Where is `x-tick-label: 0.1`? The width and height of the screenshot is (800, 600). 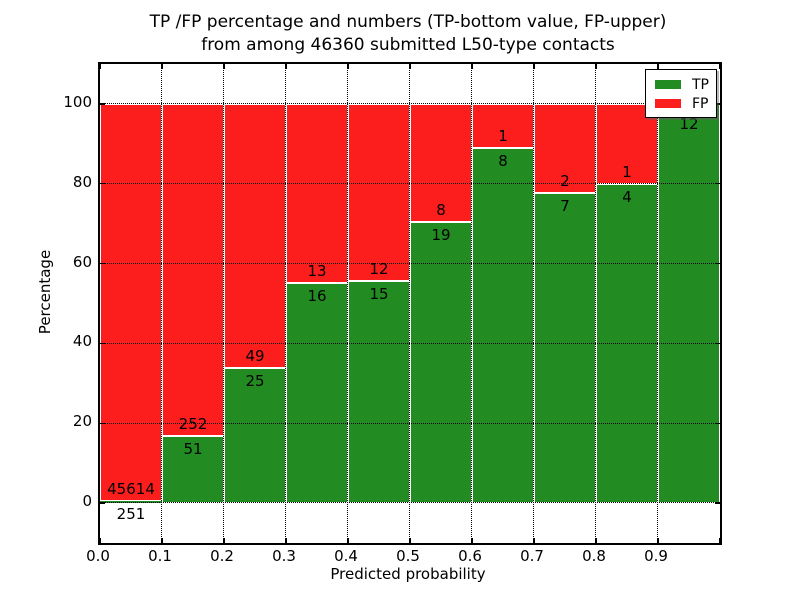 x-tick-label: 0.1 is located at coordinates (160, 556).